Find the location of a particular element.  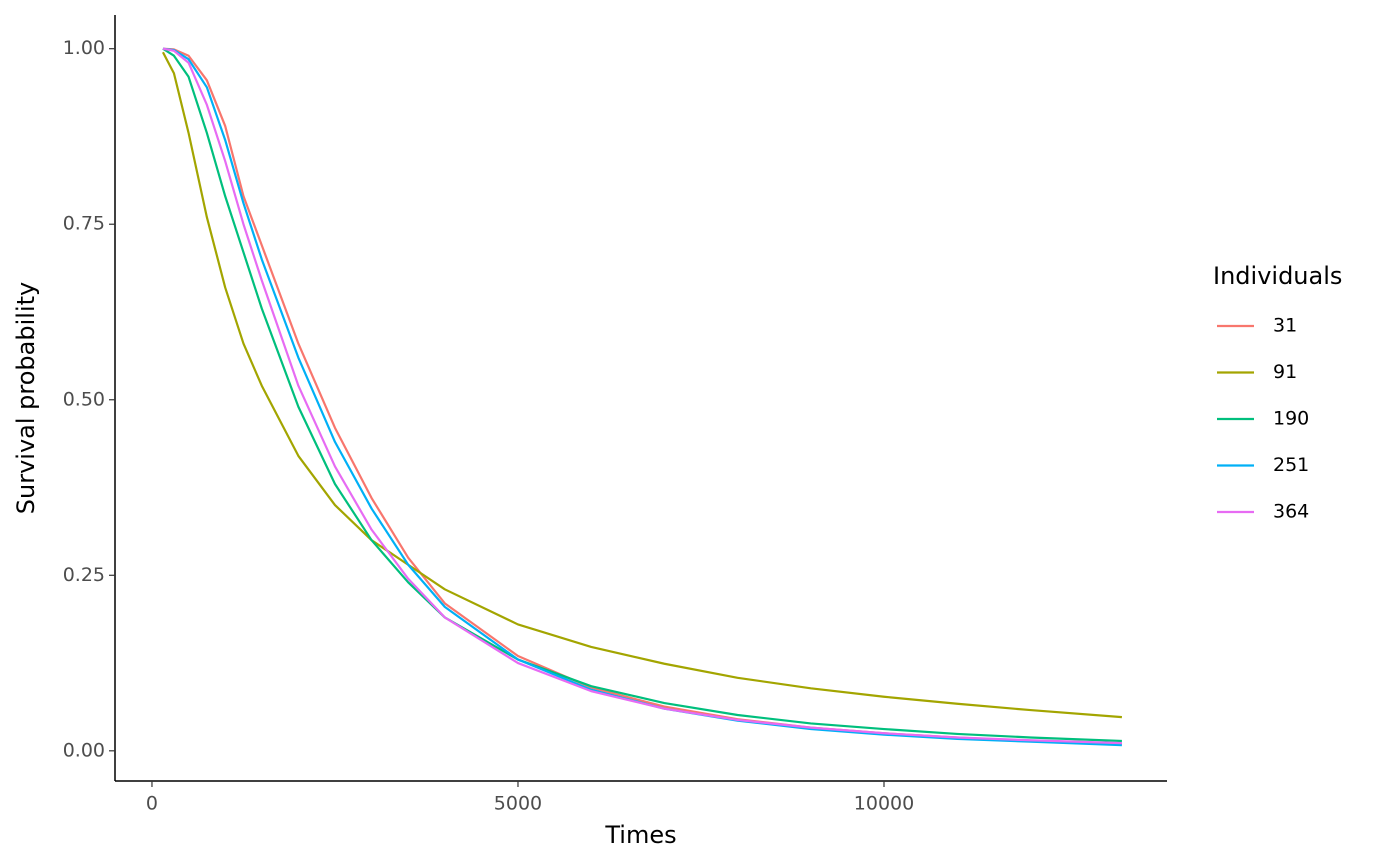

legend-label: 190 is located at coordinates (1291, 419).